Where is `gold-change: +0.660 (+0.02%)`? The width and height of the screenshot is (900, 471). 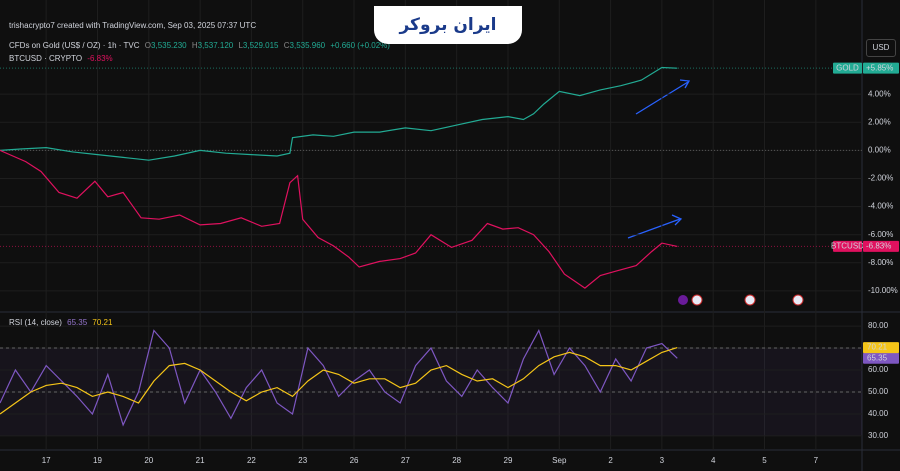
gold-change: +0.660 (+0.02%) is located at coordinates (360, 45).